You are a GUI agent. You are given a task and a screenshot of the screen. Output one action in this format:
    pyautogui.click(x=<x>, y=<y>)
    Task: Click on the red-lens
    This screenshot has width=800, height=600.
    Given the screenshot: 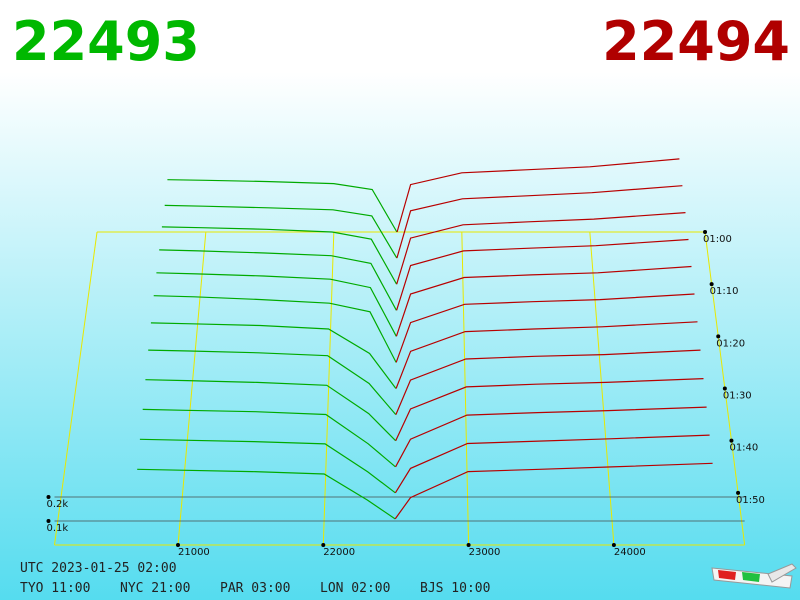 What is the action you would take?
    pyautogui.click(x=727, y=575)
    